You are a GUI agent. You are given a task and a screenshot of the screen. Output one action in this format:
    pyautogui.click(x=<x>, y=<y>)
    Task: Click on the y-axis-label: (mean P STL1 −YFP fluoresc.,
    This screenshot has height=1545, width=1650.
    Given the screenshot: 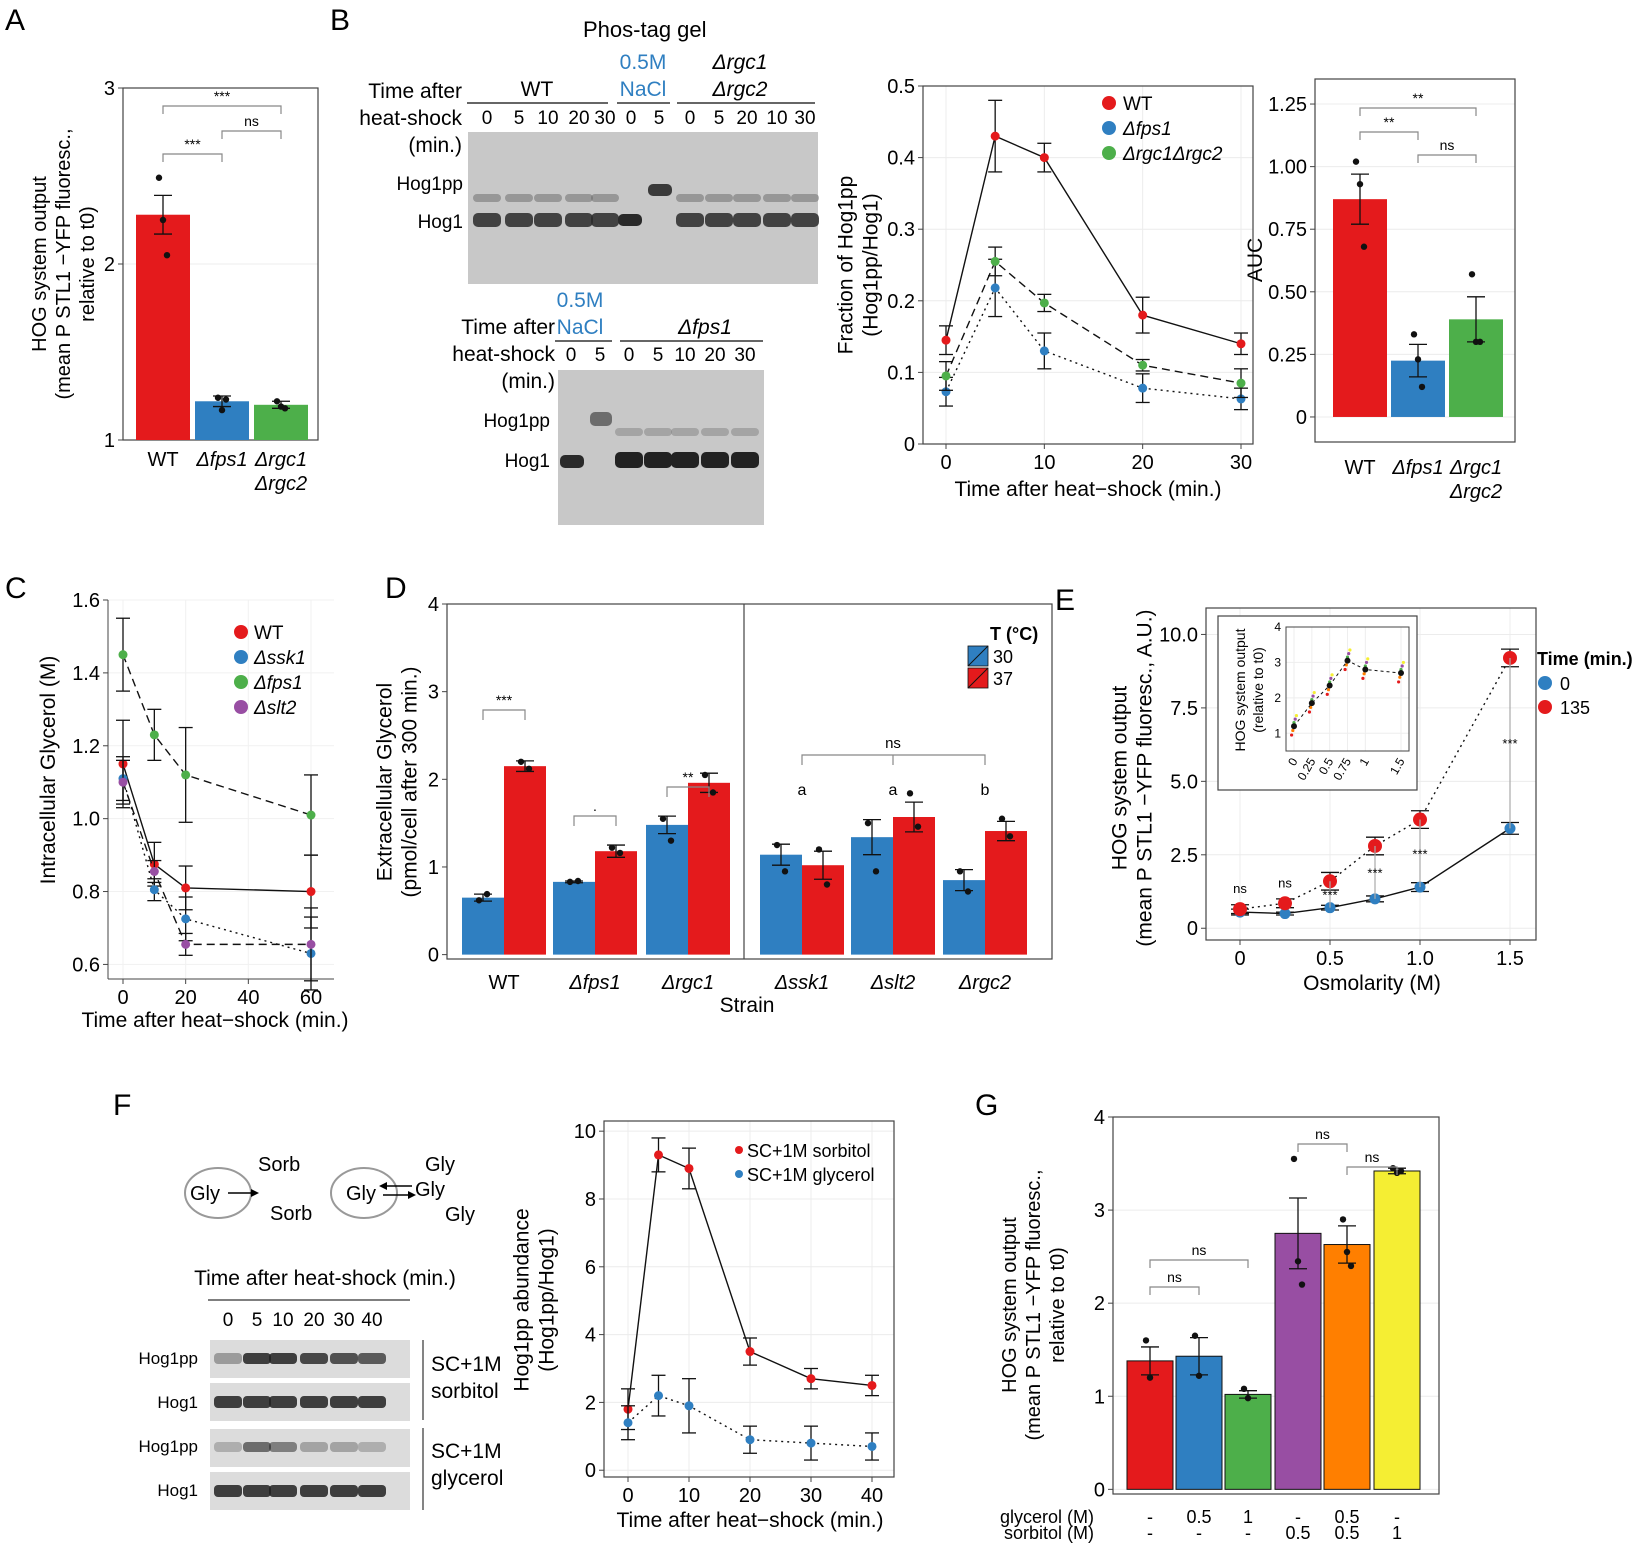 What is the action you would take?
    pyautogui.click(x=64, y=263)
    